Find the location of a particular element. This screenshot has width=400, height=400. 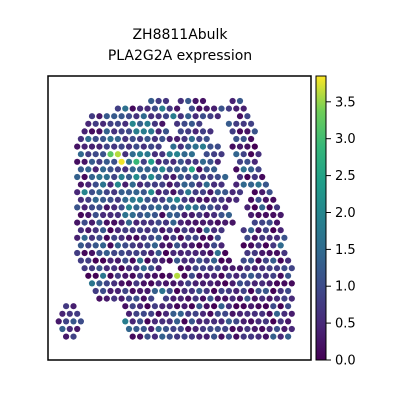

colorbar-ticks: 0.0 0.5 1.0 1.5 2.0 2.5 3.0 3.5 is located at coordinates (341, 232).